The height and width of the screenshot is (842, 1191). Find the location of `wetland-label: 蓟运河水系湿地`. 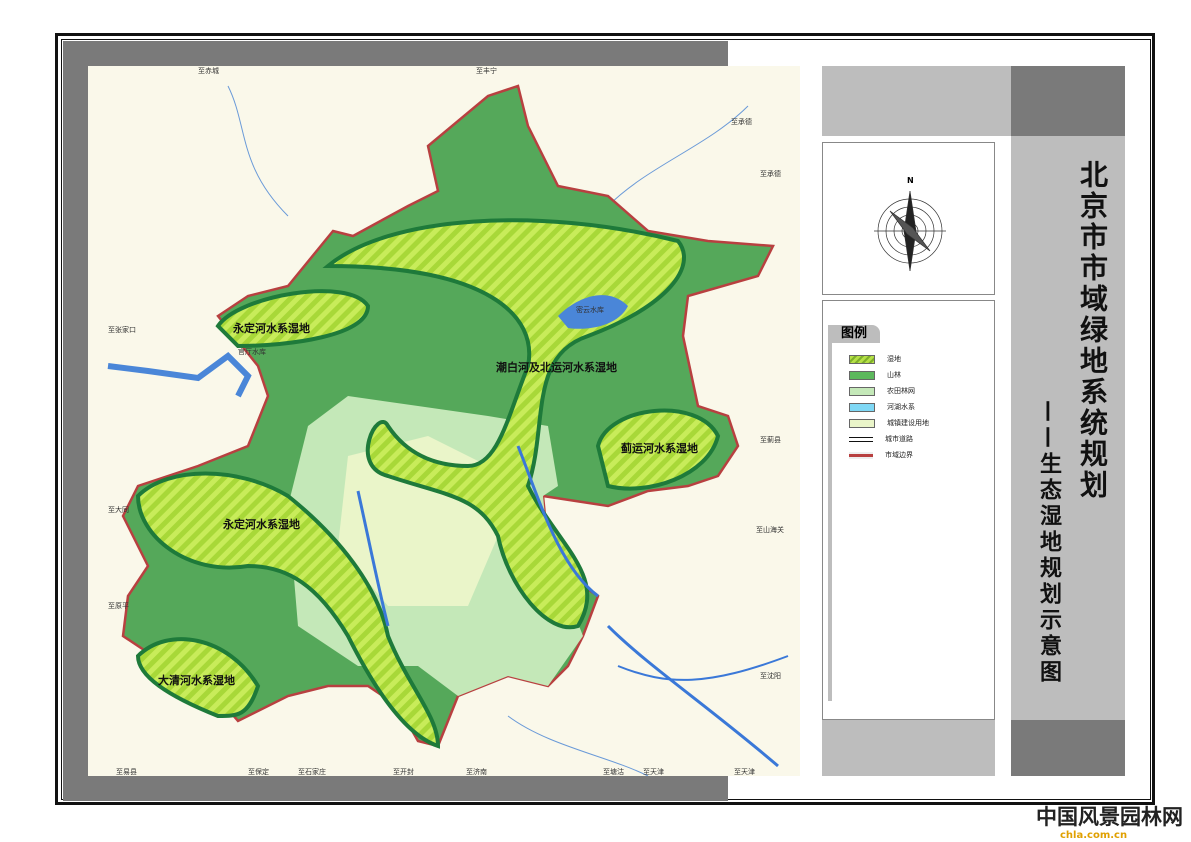

wetland-label: 蓟运河水系湿地 is located at coordinates (659, 448).